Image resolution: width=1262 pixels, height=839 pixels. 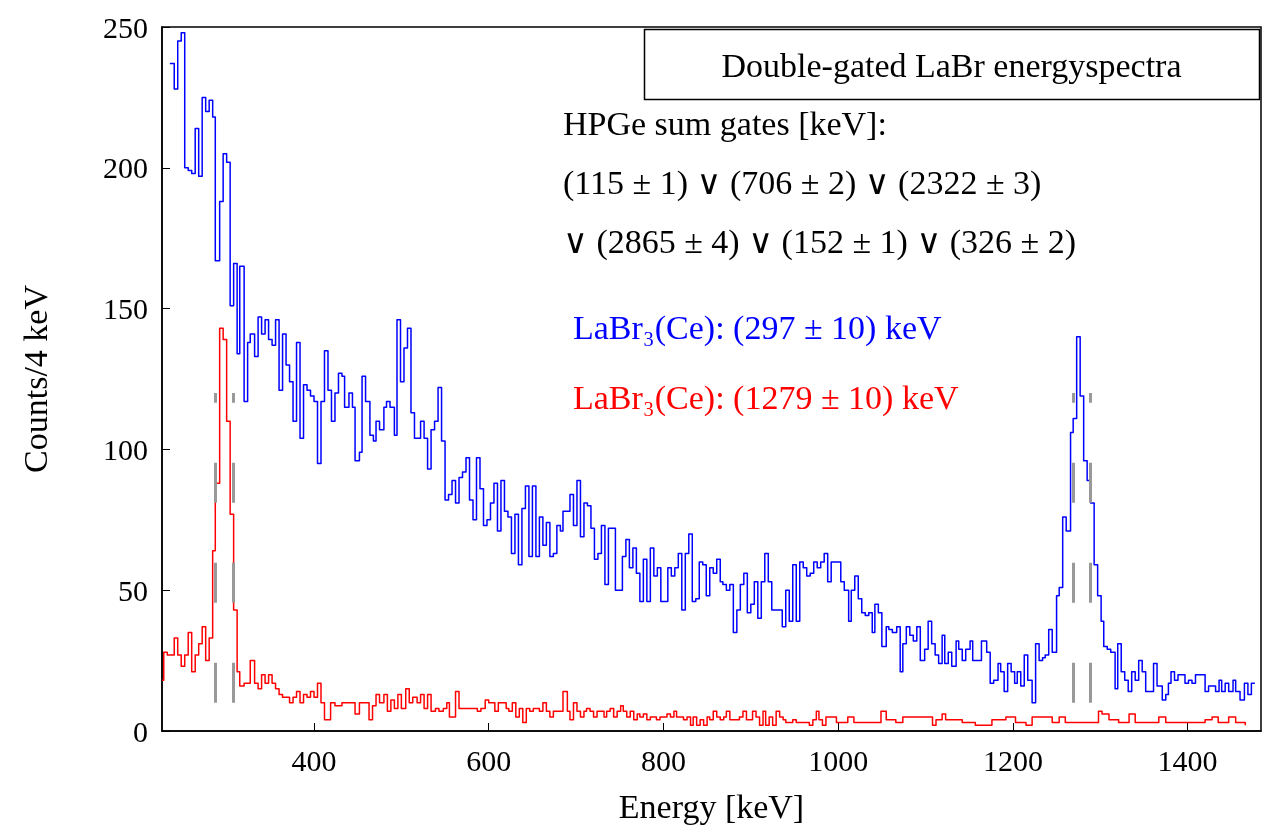 What do you see at coordinates (133, 590) in the screenshot?
I see `y-tick-label: 50` at bounding box center [133, 590].